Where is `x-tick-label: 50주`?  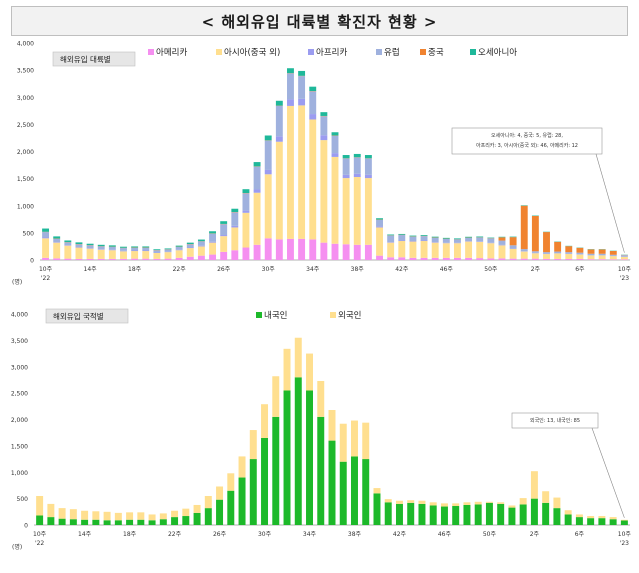 x-tick-label: 50주 is located at coordinates (491, 269).